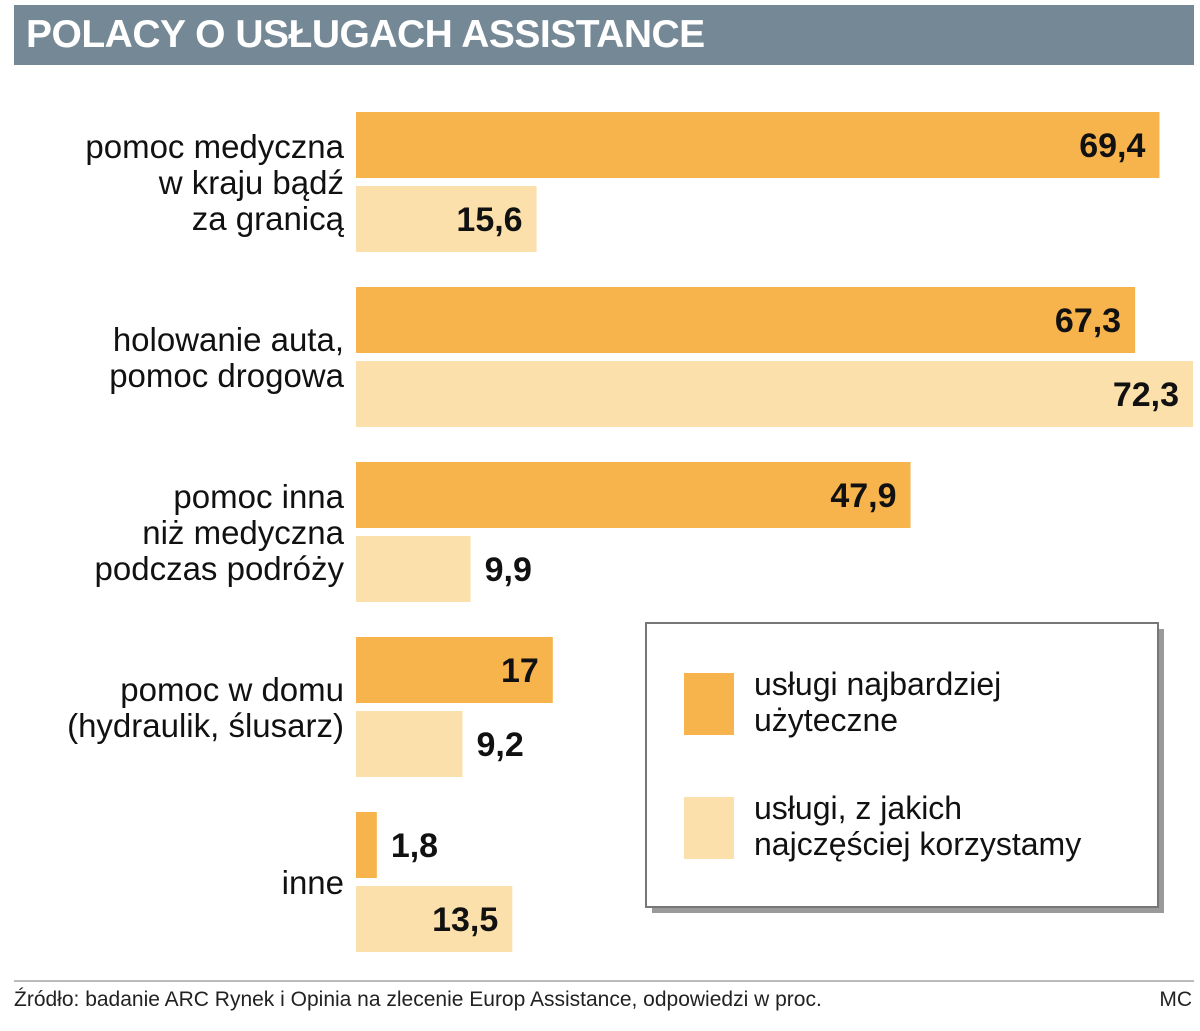 The height and width of the screenshot is (1031, 1200). I want to click on title-bar: POLACY O USŁUGACH ASSISTANCE, so click(604, 35).